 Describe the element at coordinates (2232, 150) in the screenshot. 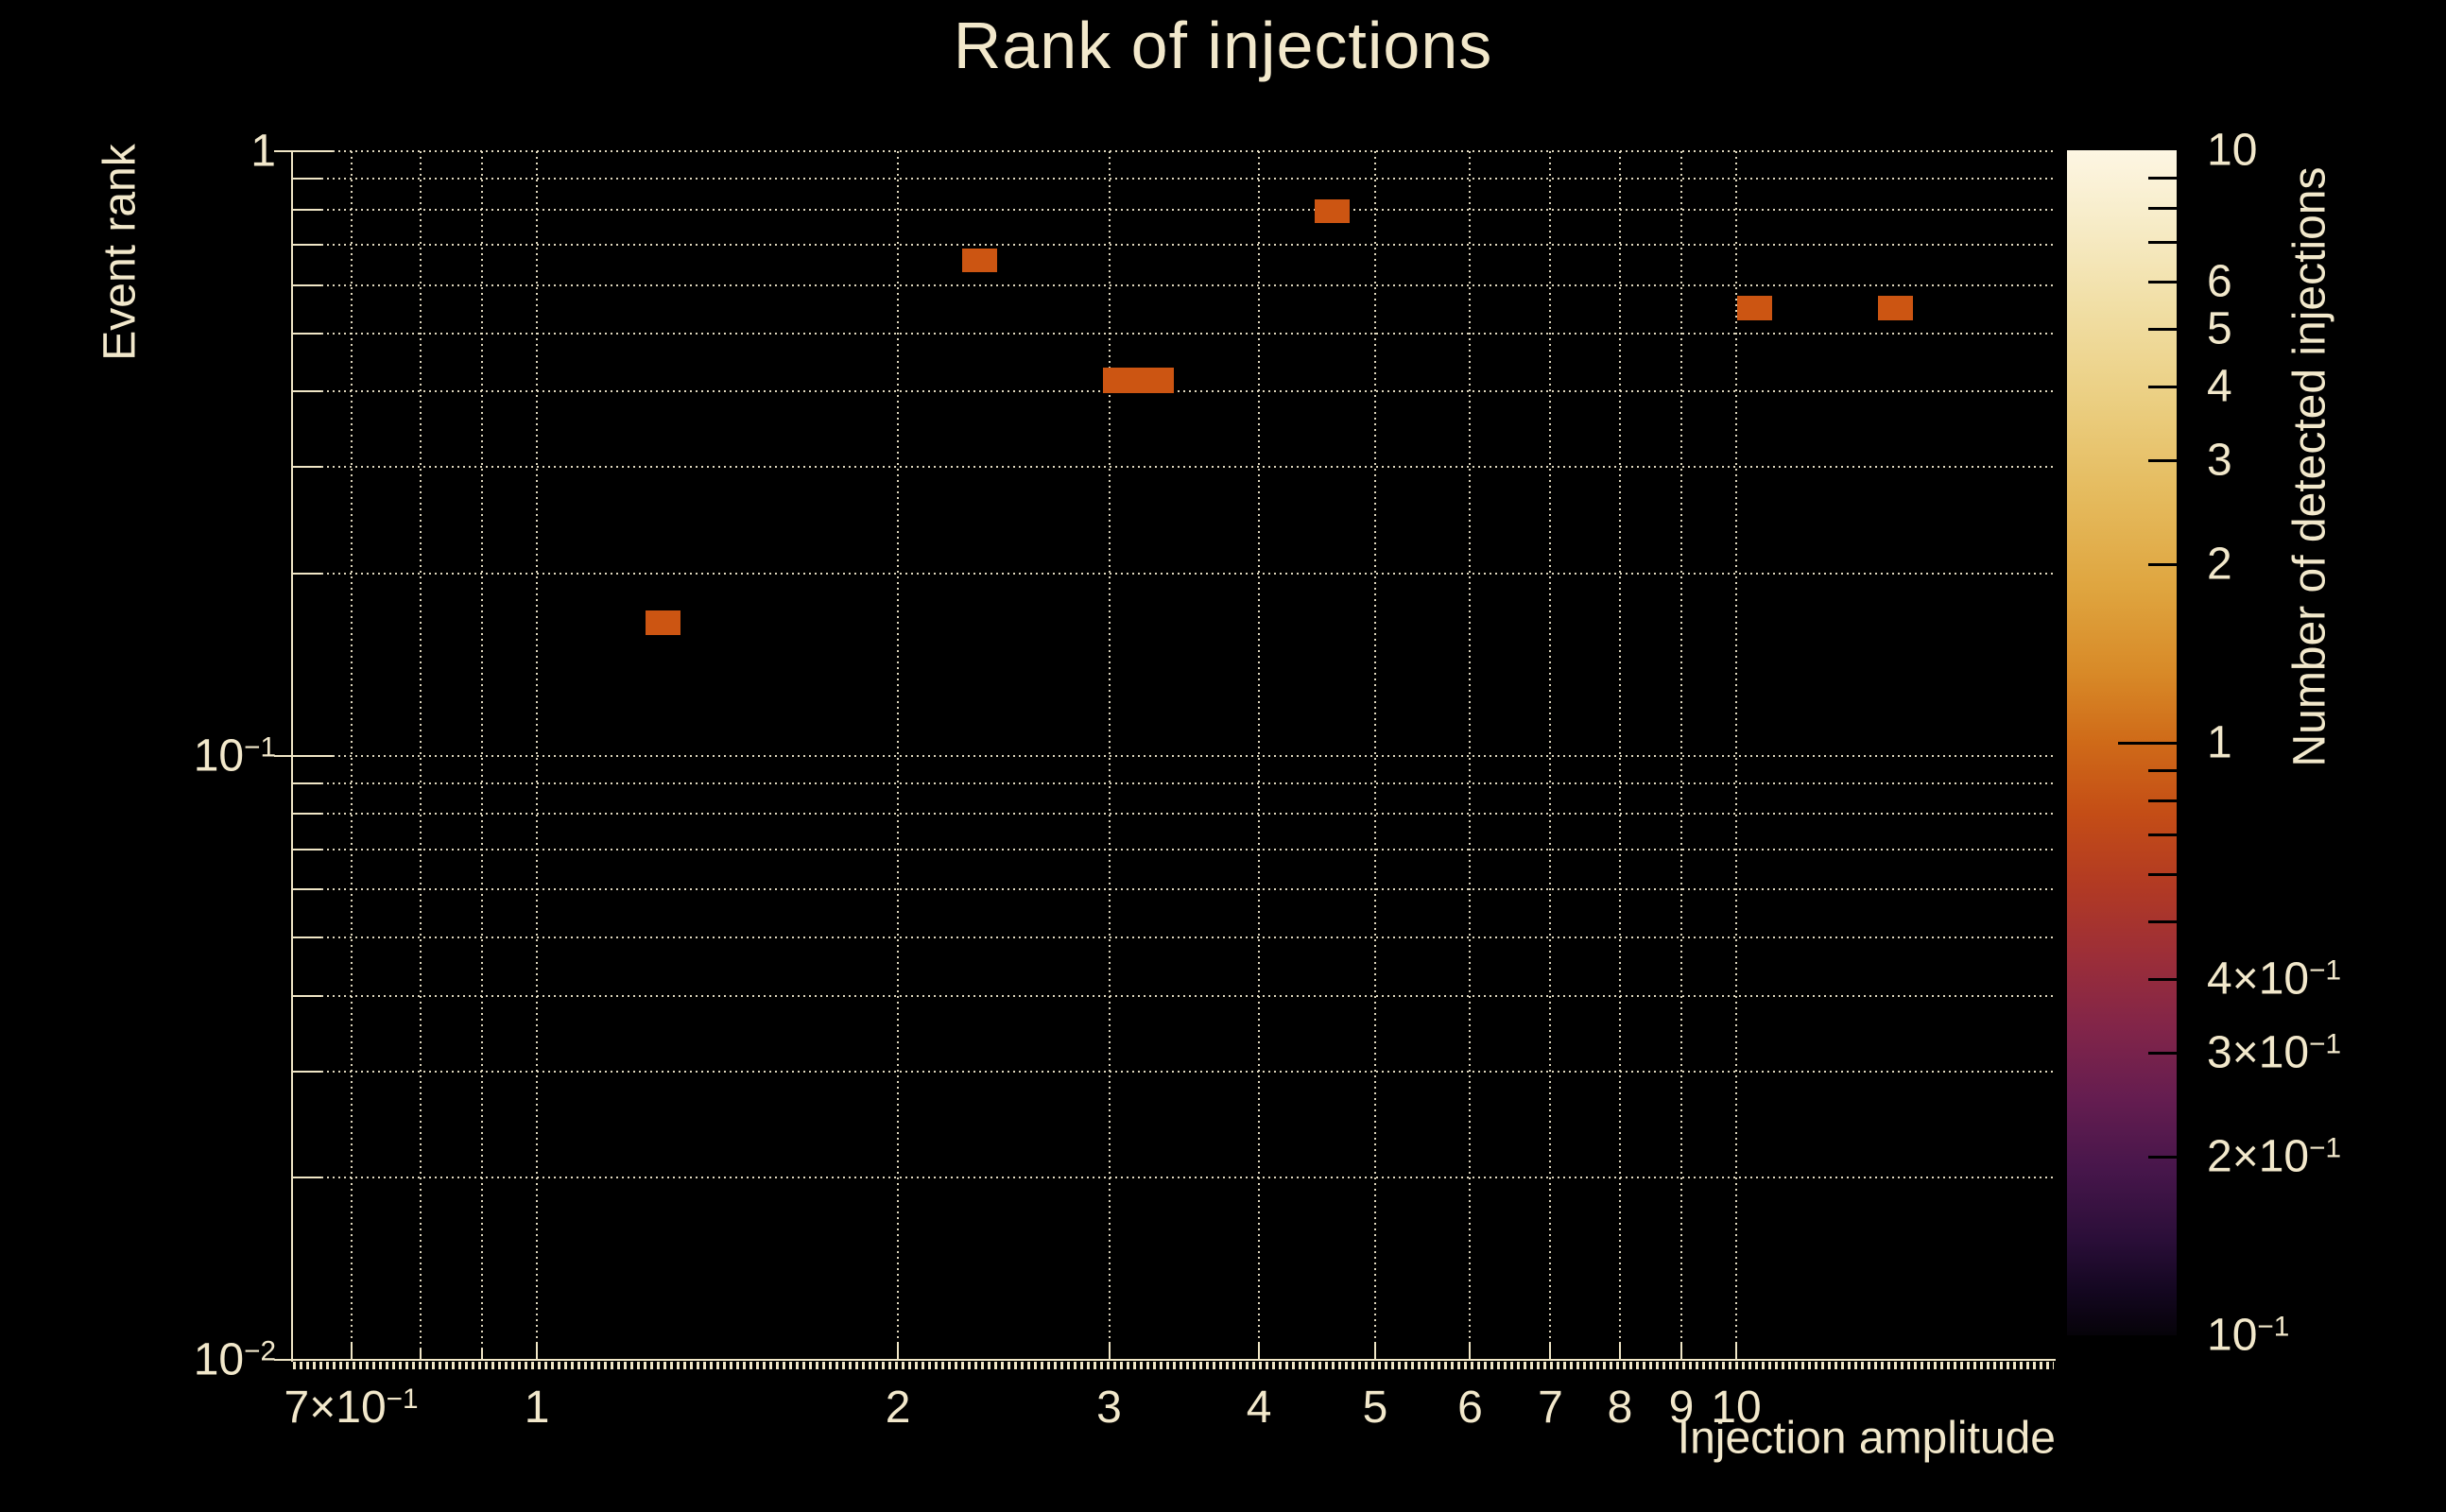

I see `colorbar-tick-label: 10` at that location.